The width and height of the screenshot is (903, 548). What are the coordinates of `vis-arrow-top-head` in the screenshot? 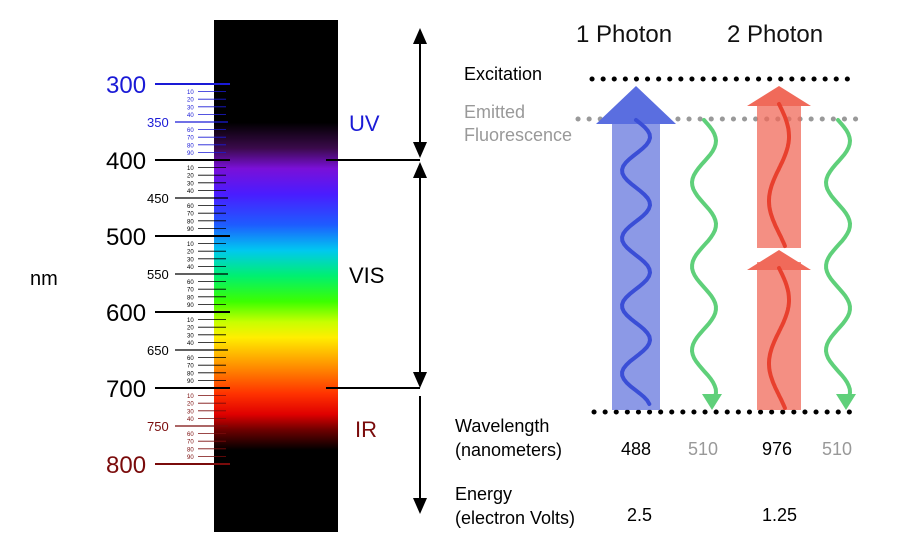 It's located at (420, 170).